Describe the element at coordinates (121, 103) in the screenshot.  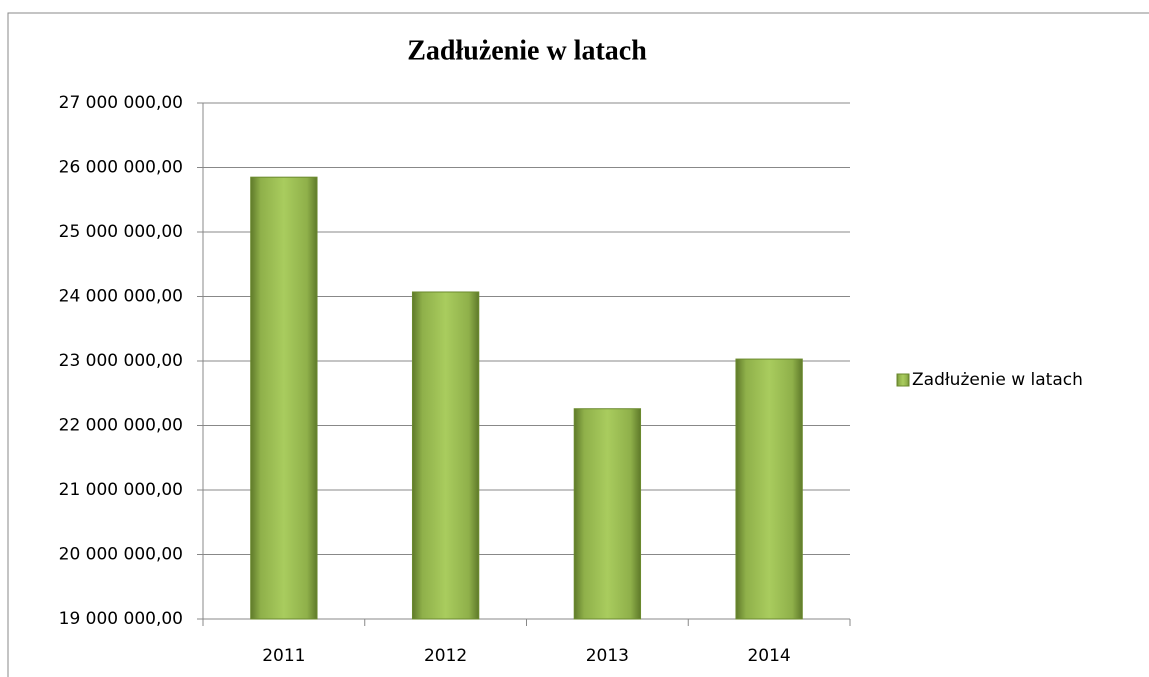
I see `y-tick-label: 27 000 000,00` at that location.